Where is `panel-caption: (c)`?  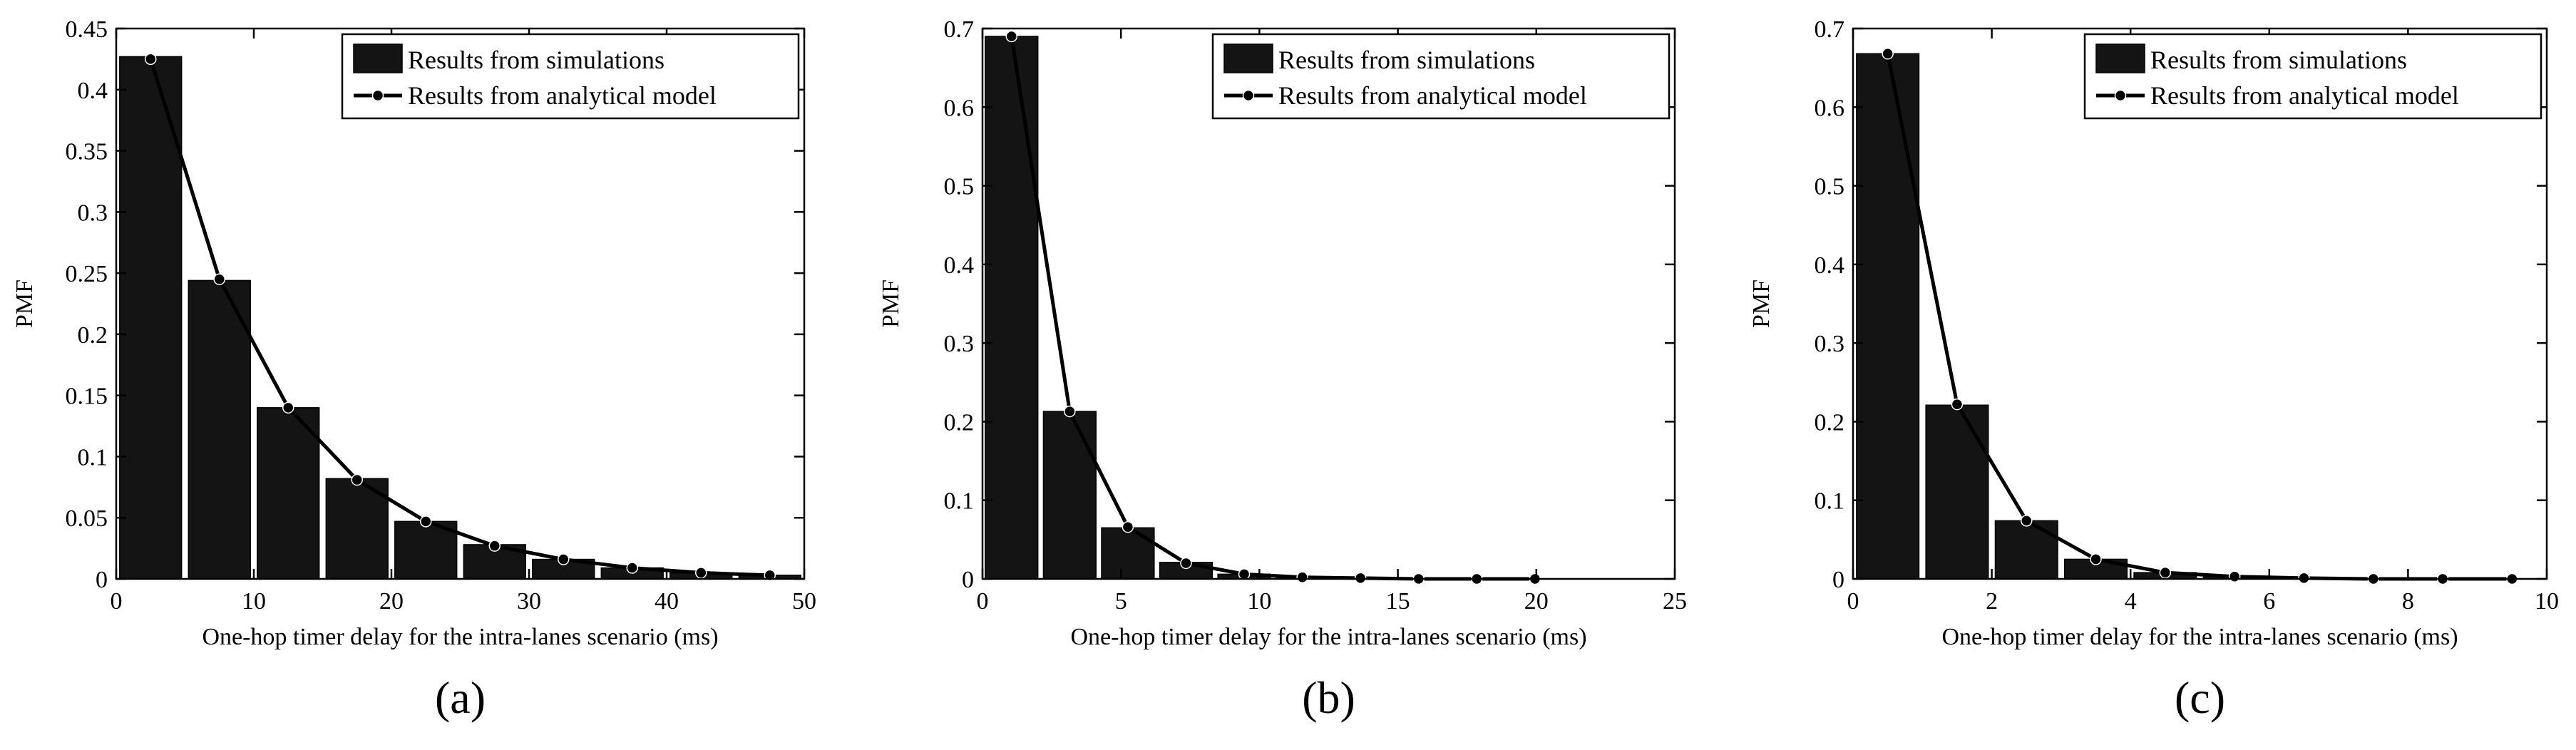 panel-caption: (c) is located at coordinates (2200, 697).